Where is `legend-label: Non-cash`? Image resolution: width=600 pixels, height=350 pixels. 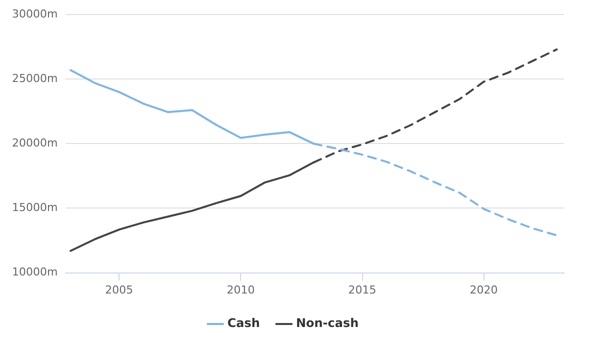 legend-label: Non-cash is located at coordinates (327, 323).